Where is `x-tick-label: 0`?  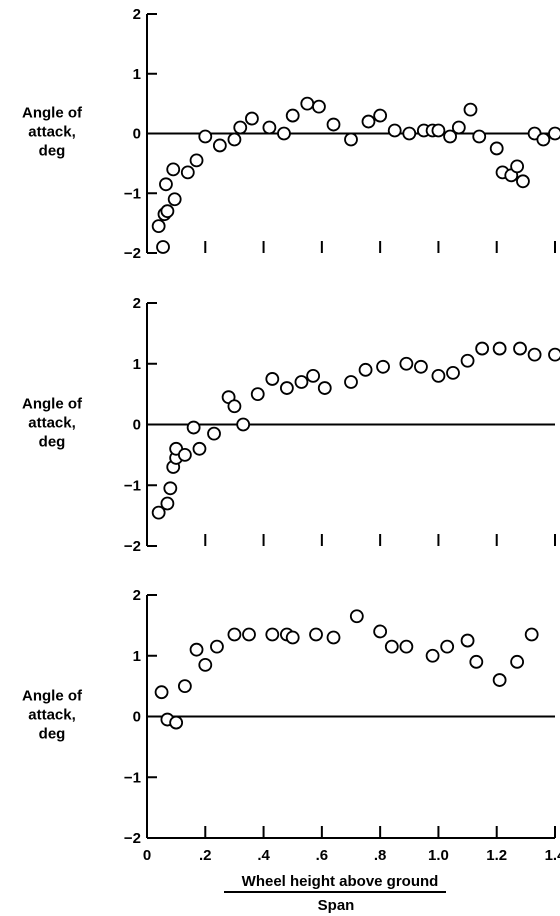
x-tick-label: 0 is located at coordinates (147, 855).